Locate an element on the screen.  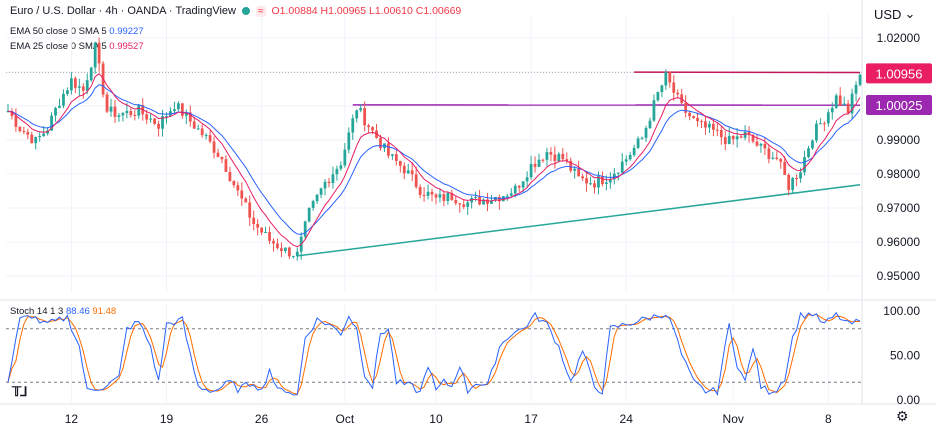
ohlc-readout: O1.00884 H1.00965 L1.00610 C1.00669 is located at coordinates (367, 11).